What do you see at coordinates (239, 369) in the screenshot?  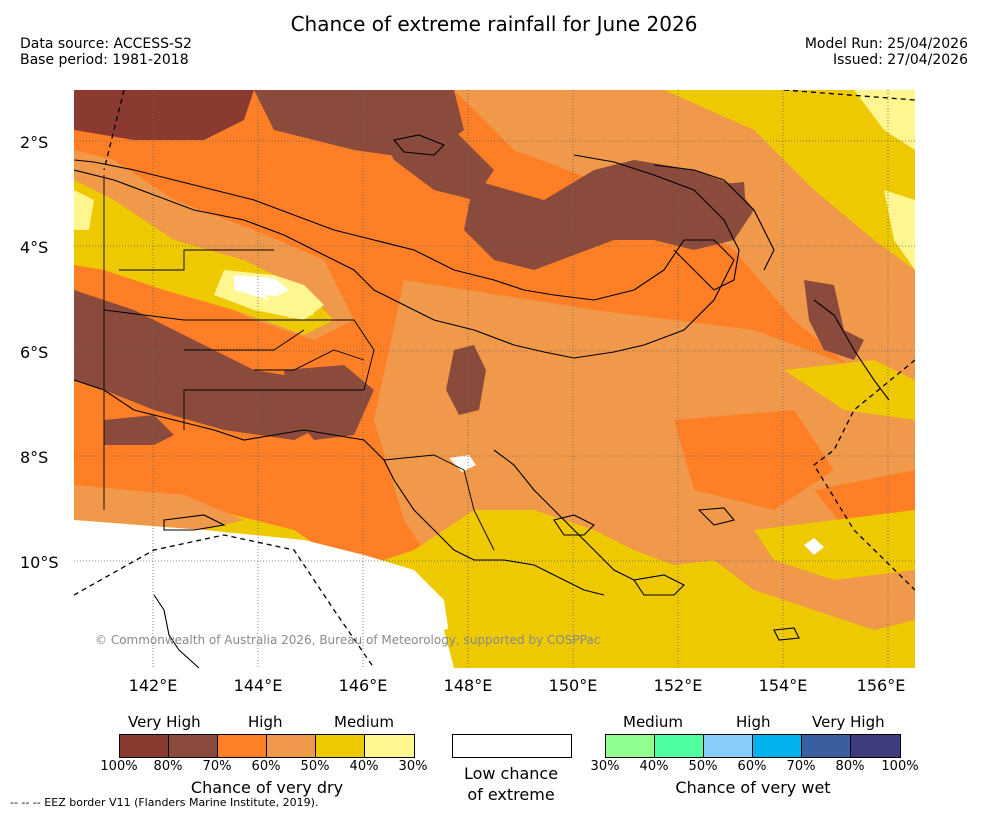 I see `province-border-west` at bounding box center [239, 369].